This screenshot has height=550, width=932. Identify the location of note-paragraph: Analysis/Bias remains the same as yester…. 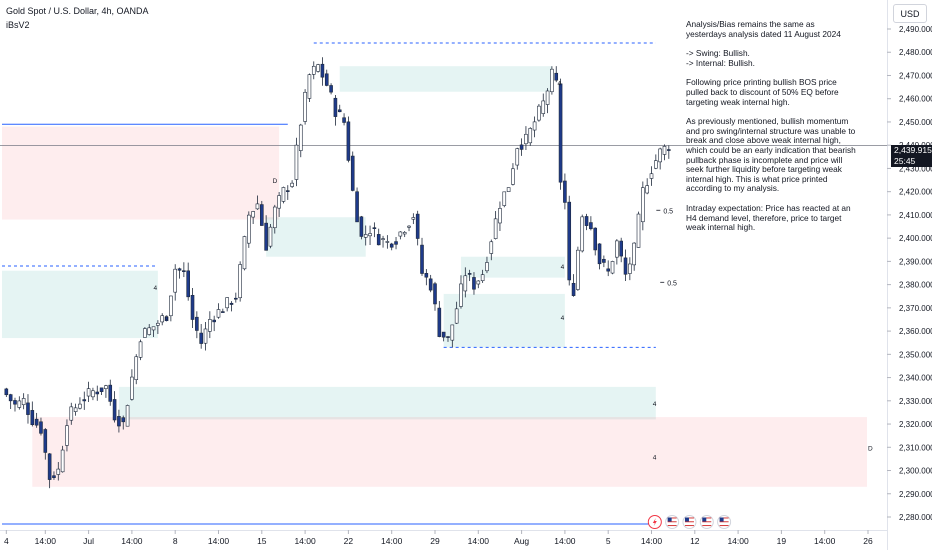
(763, 29).